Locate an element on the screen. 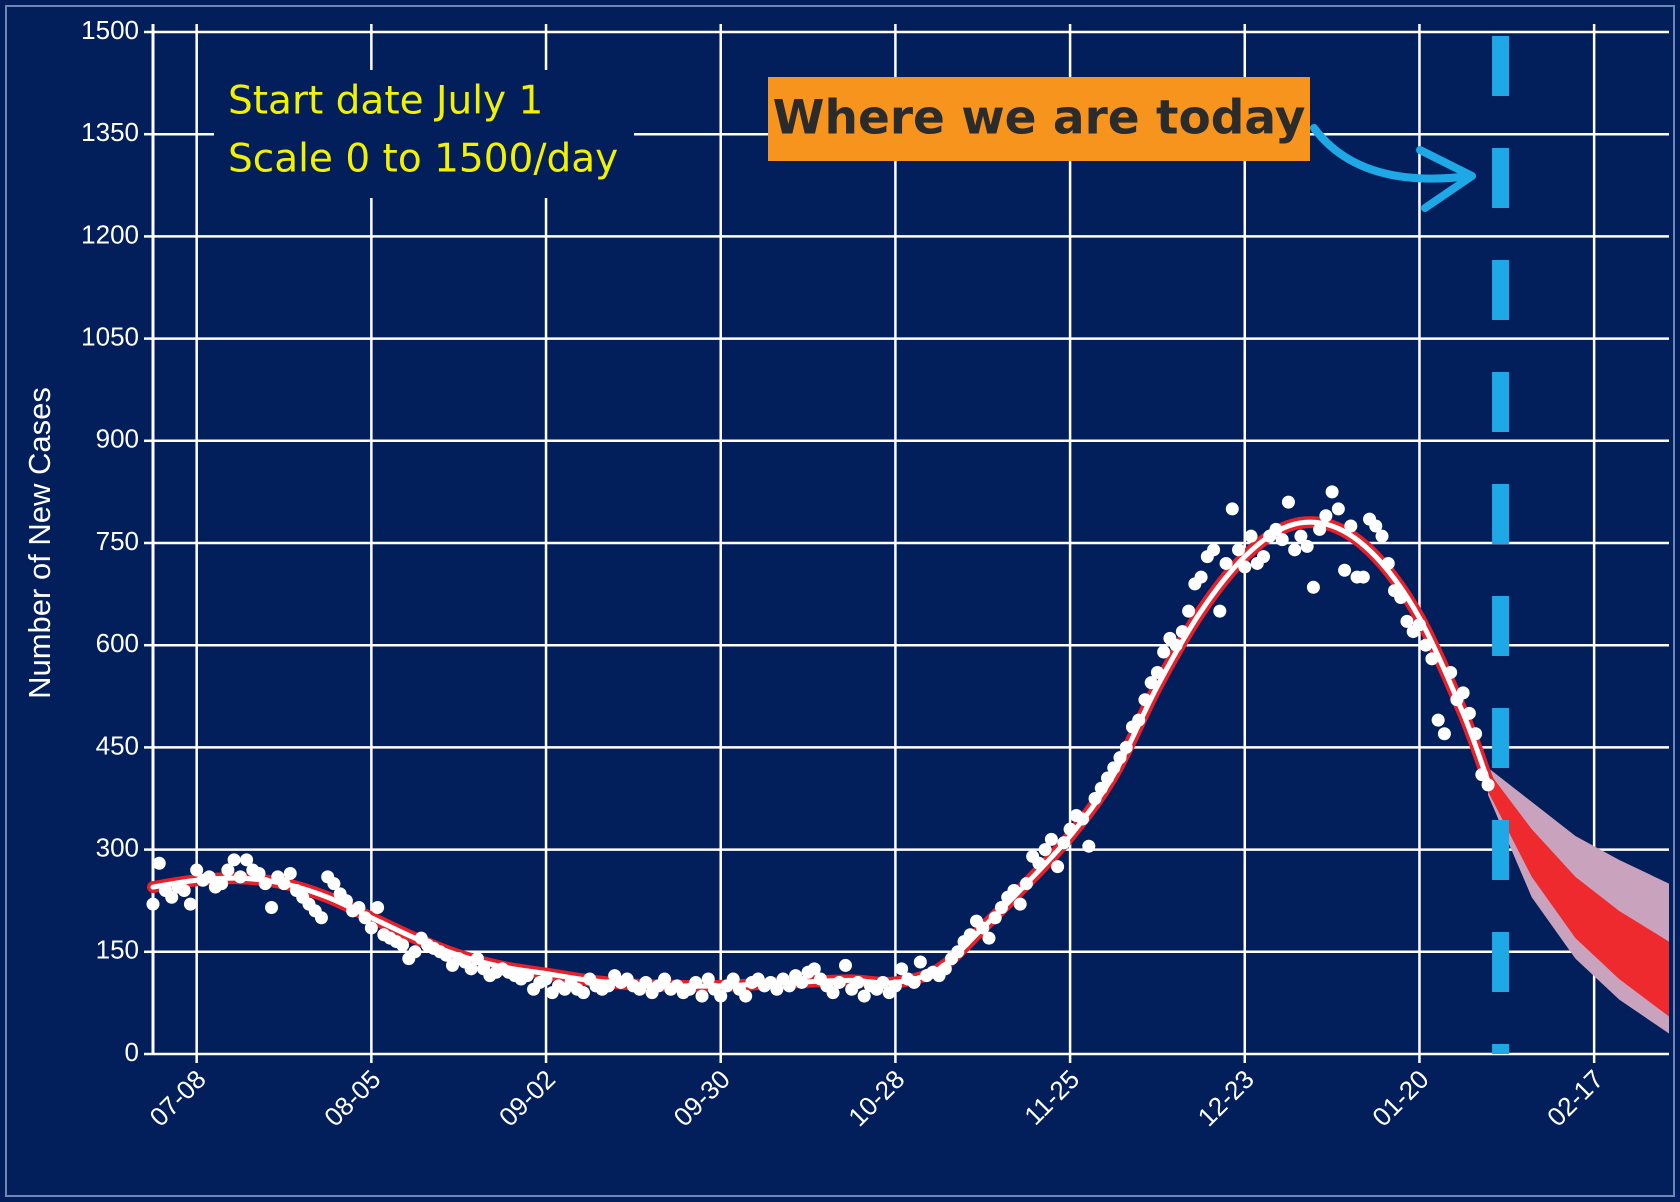 The height and width of the screenshot is (1202, 1680). arrow is located at coordinates (1392, 153).